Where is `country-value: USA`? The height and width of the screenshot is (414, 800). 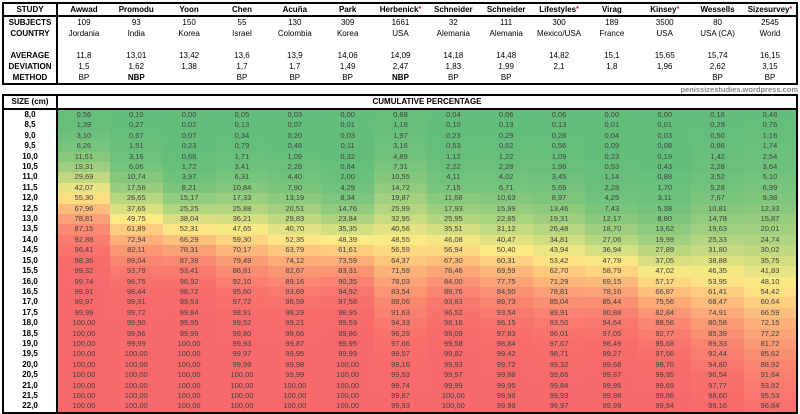 country-value: USA is located at coordinates (664, 33).